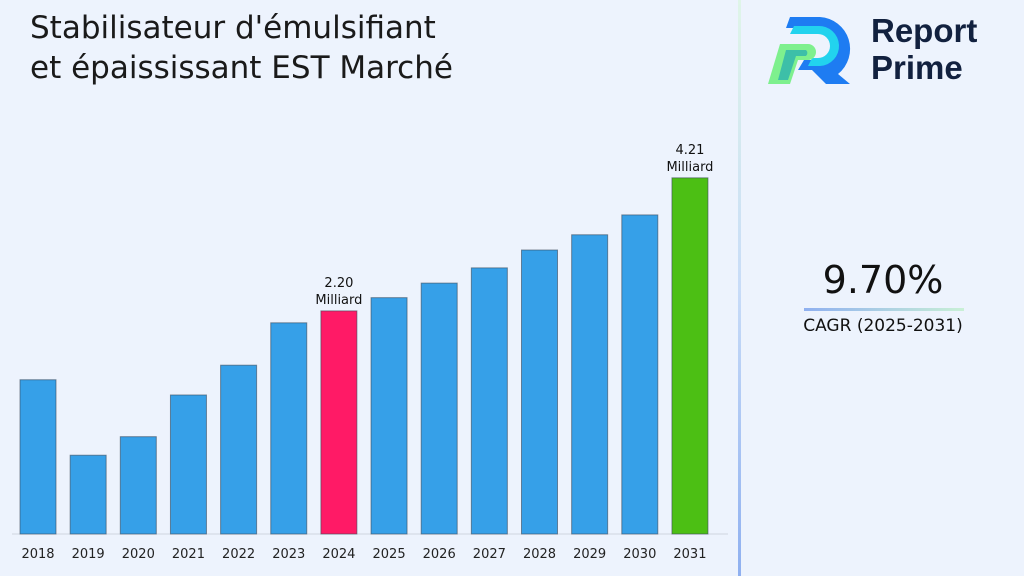 The width and height of the screenshot is (1024, 576). I want to click on cagr-value: 9.70%, so click(883, 280).